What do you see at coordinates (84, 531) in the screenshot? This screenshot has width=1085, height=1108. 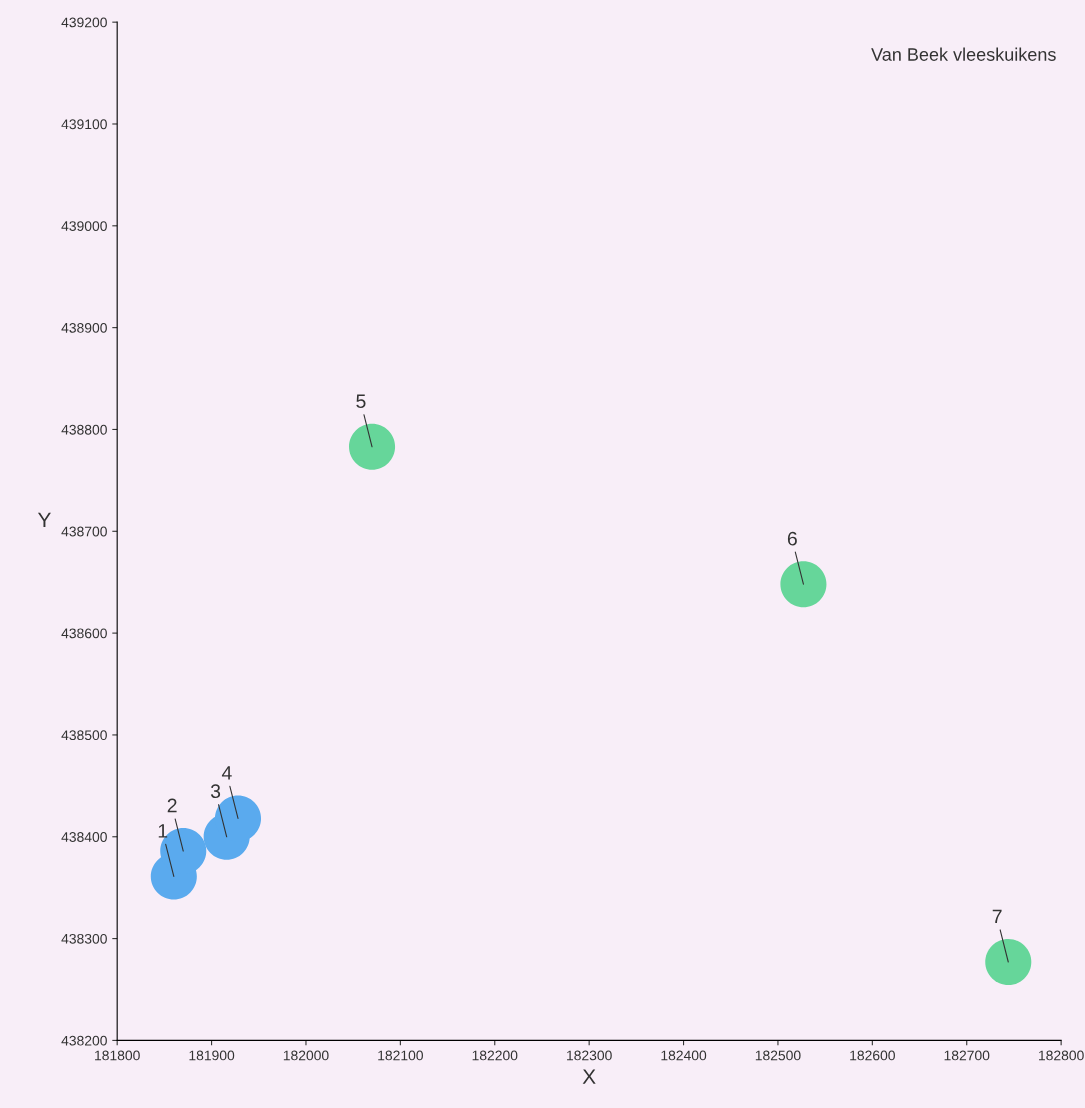 I see `y-tick-label: 438700` at bounding box center [84, 531].